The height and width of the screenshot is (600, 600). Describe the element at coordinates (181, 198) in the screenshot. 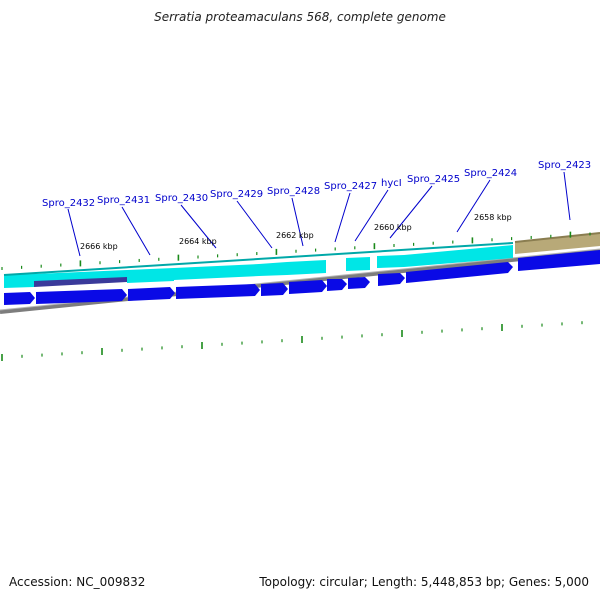

I see `gene-label: Spro_2430` at that location.